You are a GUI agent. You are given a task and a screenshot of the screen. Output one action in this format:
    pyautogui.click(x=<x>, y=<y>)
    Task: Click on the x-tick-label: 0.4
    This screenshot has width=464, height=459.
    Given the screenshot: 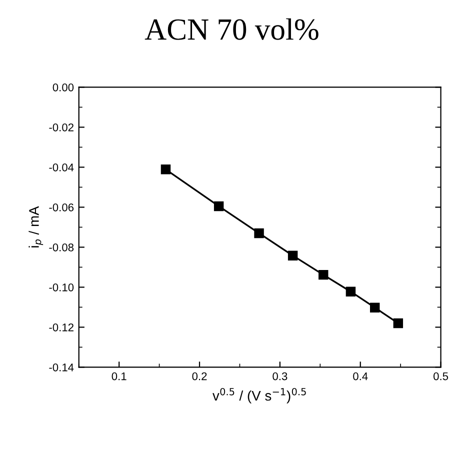 What is the action you would take?
    pyautogui.click(x=360, y=376)
    